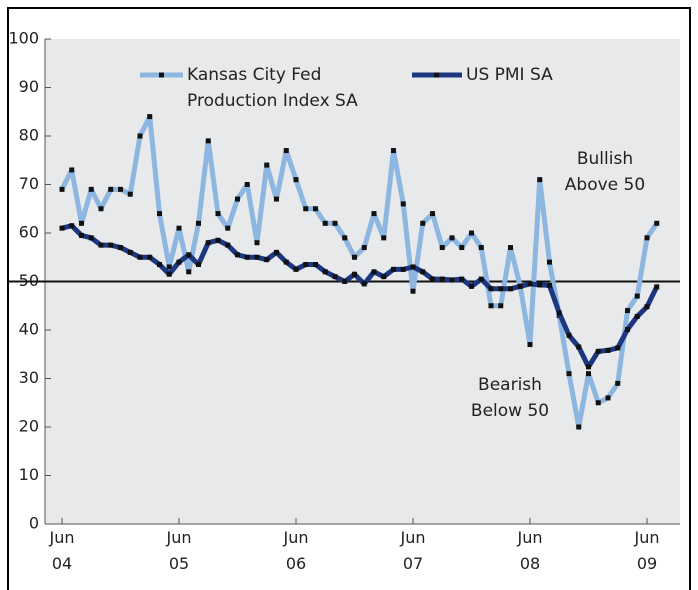 Image resolution: width=698 pixels, height=590 pixels. Describe the element at coordinates (29, 135) in the screenshot. I see `y-tick-label: 80` at that location.